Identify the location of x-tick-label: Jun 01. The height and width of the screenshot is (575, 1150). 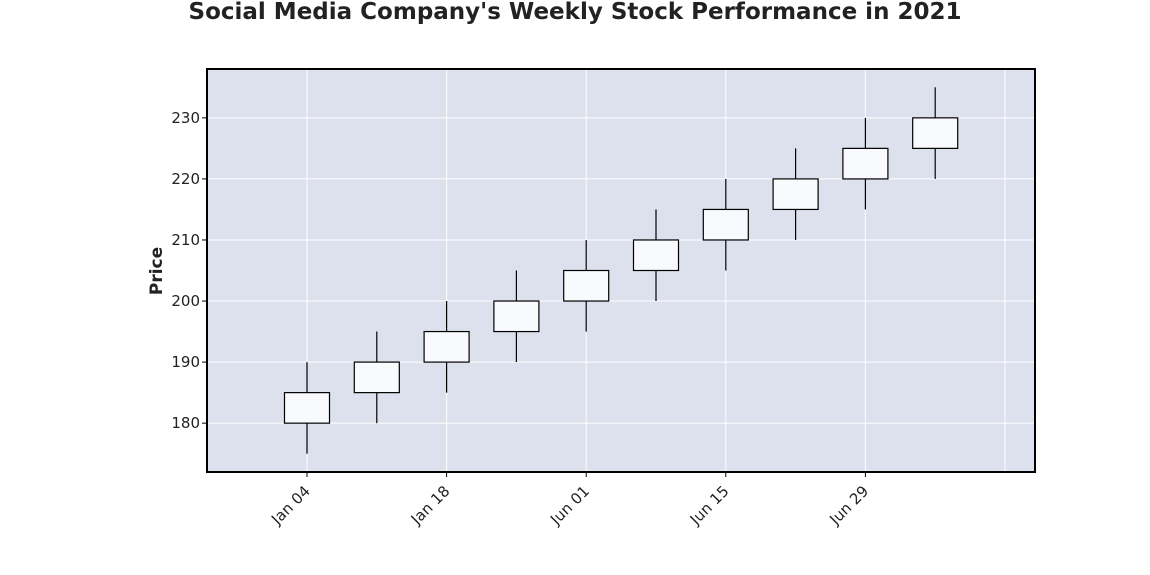
(569, 505).